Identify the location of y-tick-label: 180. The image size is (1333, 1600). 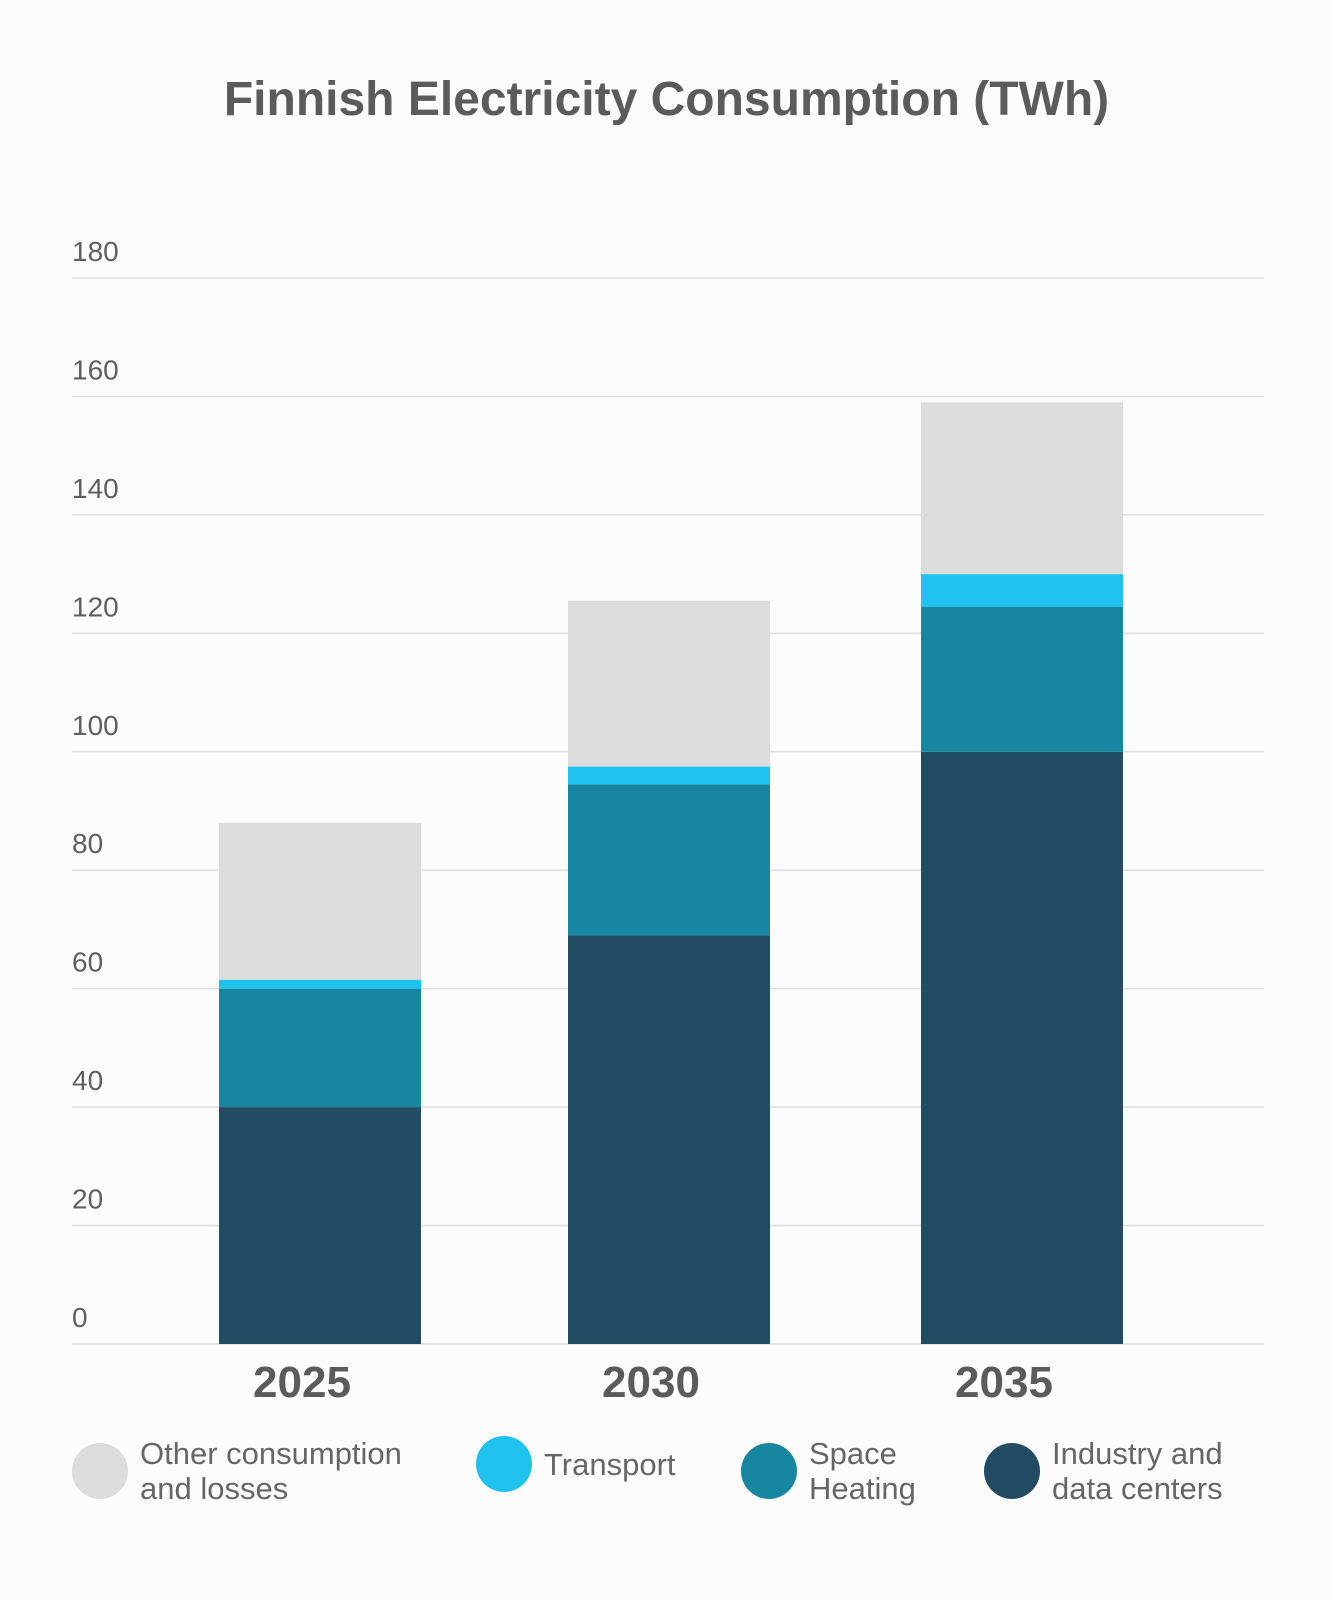
(95, 251).